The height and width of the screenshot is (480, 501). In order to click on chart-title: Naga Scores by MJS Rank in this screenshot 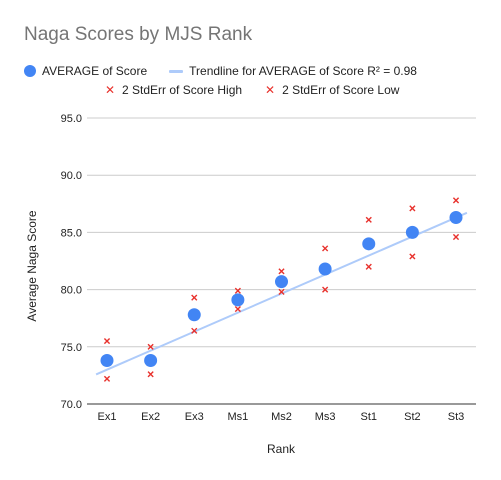, I will do `click(138, 34)`.